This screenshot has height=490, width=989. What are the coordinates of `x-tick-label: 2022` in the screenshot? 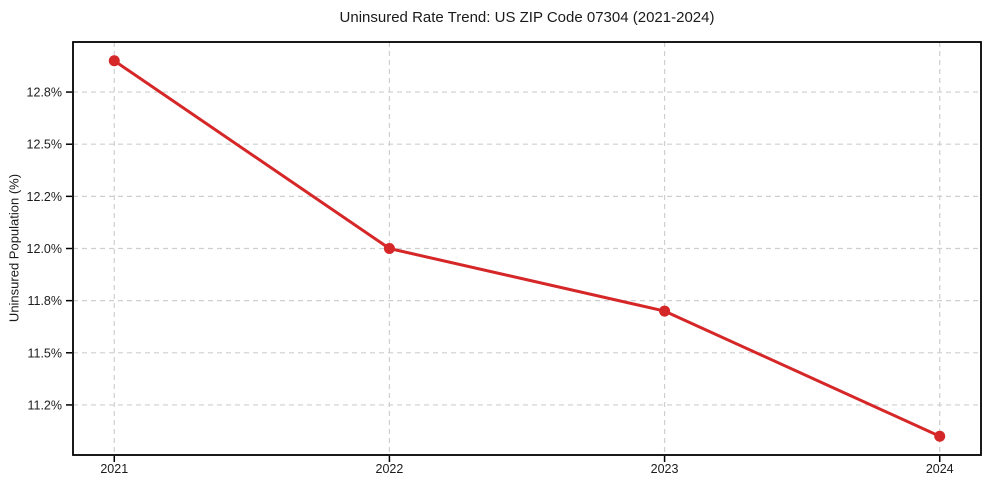 It's located at (390, 469).